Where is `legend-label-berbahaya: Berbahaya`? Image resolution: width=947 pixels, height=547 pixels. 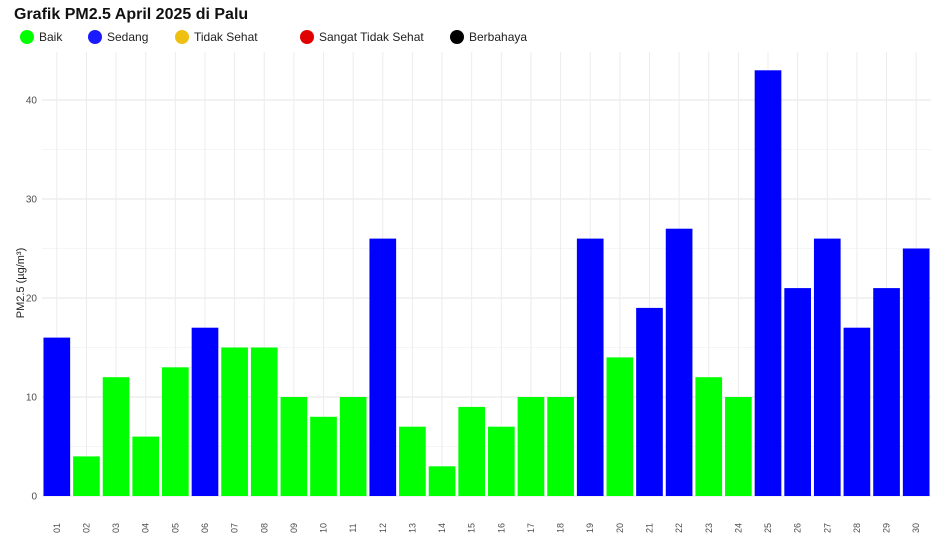
legend-label-berbahaya: Berbahaya is located at coordinates (498, 37).